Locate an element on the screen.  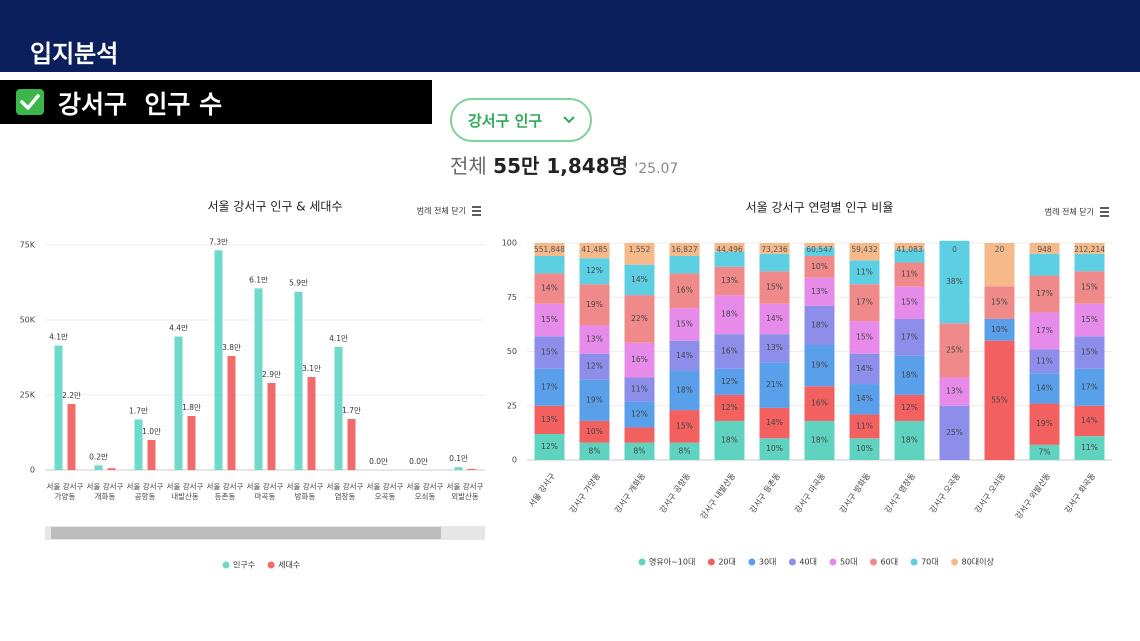
value-label: 1.8만 is located at coordinates (191, 407).